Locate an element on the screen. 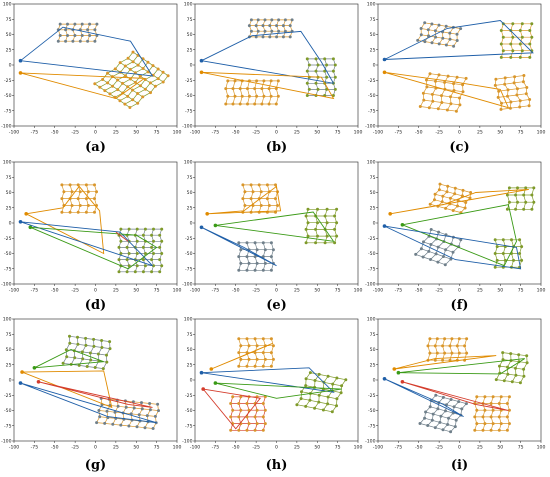  x-tick-label: 25 is located at coordinates (116, 133).